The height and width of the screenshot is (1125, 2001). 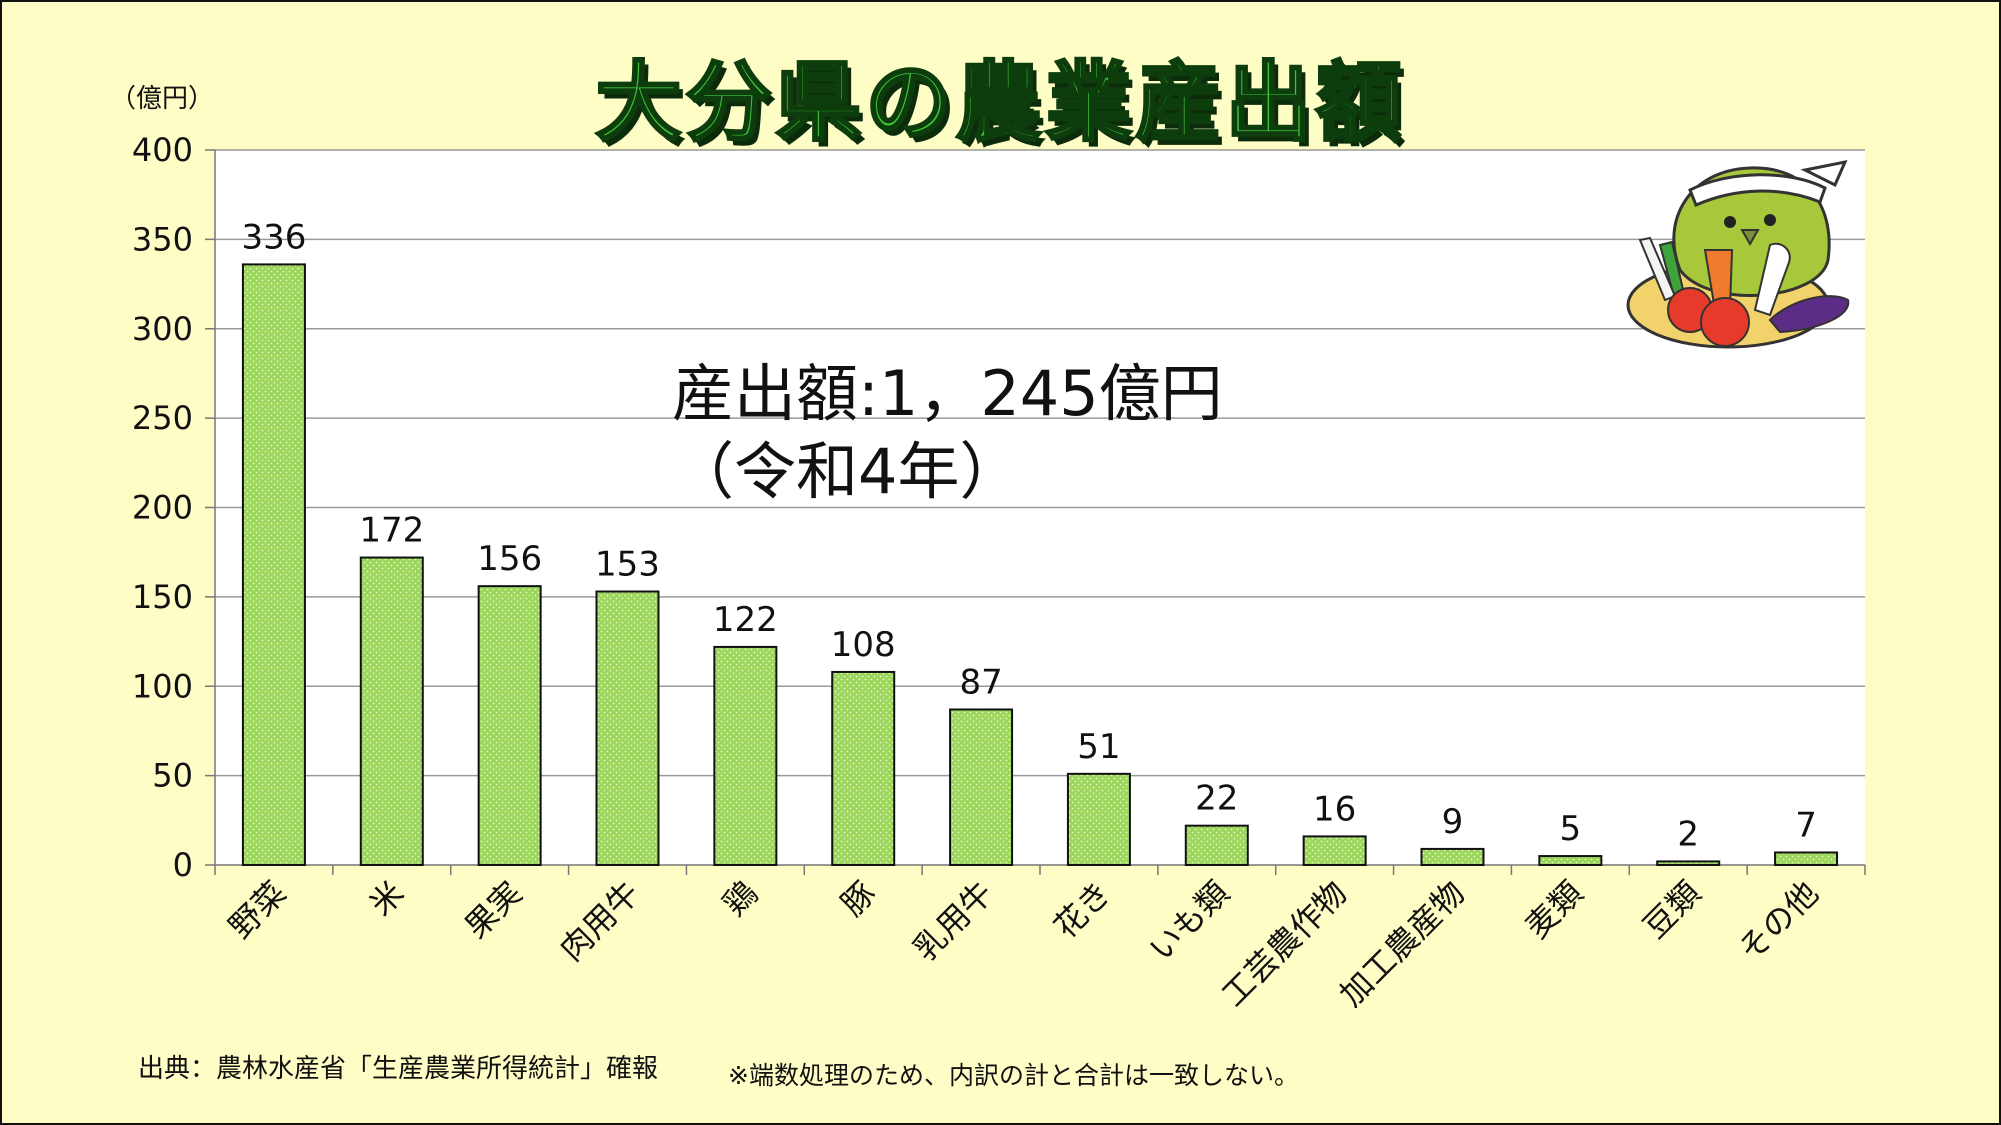 I want to click on x-category-label: いも類, so click(x=1189, y=921).